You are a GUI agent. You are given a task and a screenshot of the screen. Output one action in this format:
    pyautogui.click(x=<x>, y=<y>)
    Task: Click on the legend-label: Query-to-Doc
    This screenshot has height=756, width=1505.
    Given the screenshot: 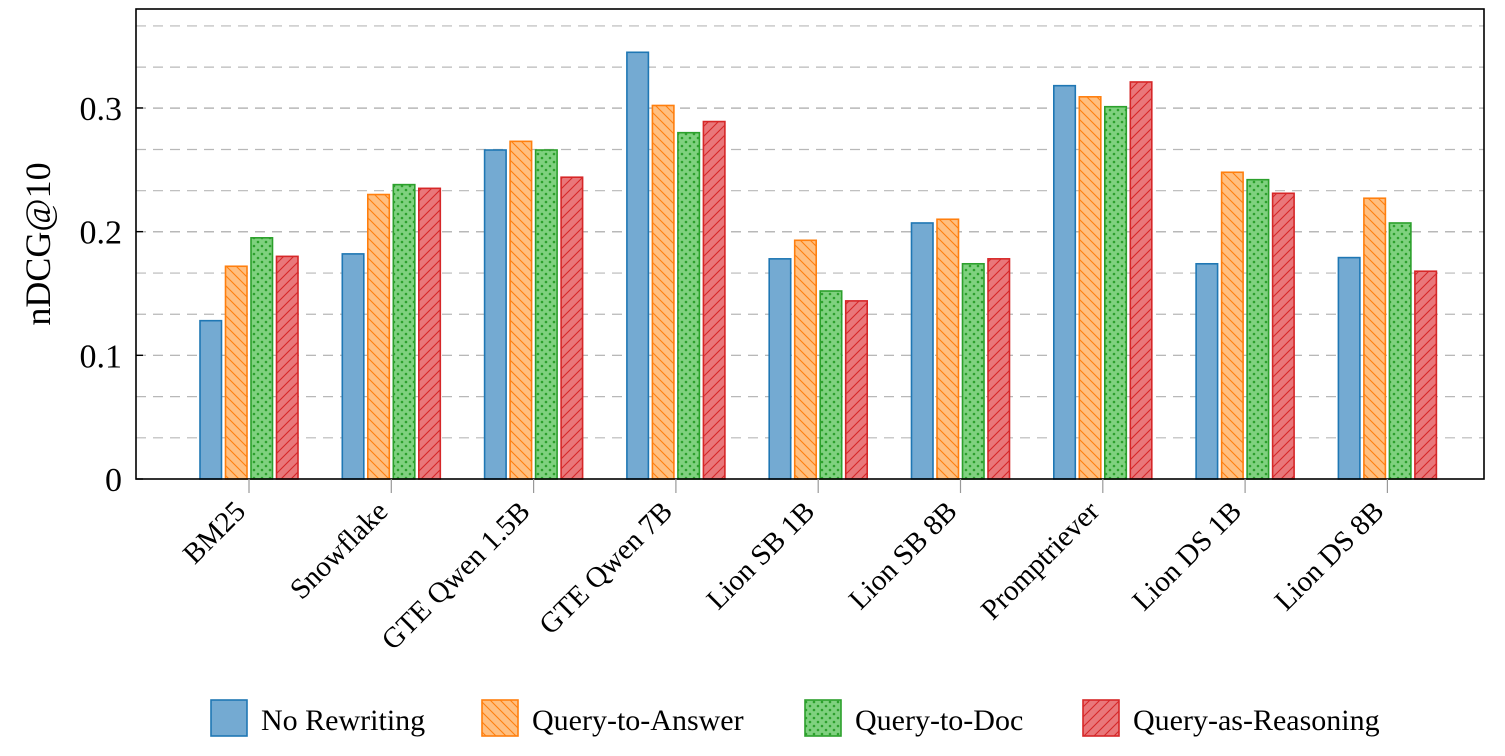 What is the action you would take?
    pyautogui.click(x=939, y=720)
    